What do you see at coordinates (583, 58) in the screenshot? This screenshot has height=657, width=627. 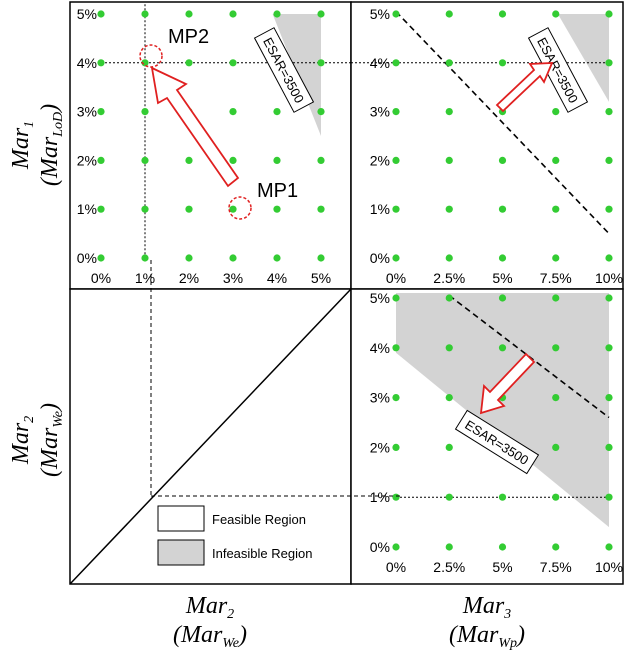 I see `infeasible-region-top-right` at bounding box center [583, 58].